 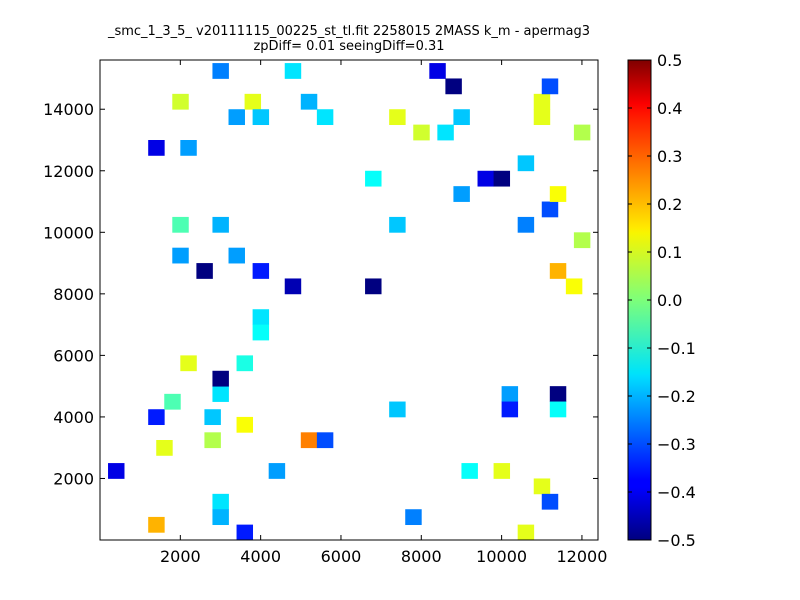 What do you see at coordinates (501, 556) in the screenshot?
I see `x-tick-label: 10000` at bounding box center [501, 556].